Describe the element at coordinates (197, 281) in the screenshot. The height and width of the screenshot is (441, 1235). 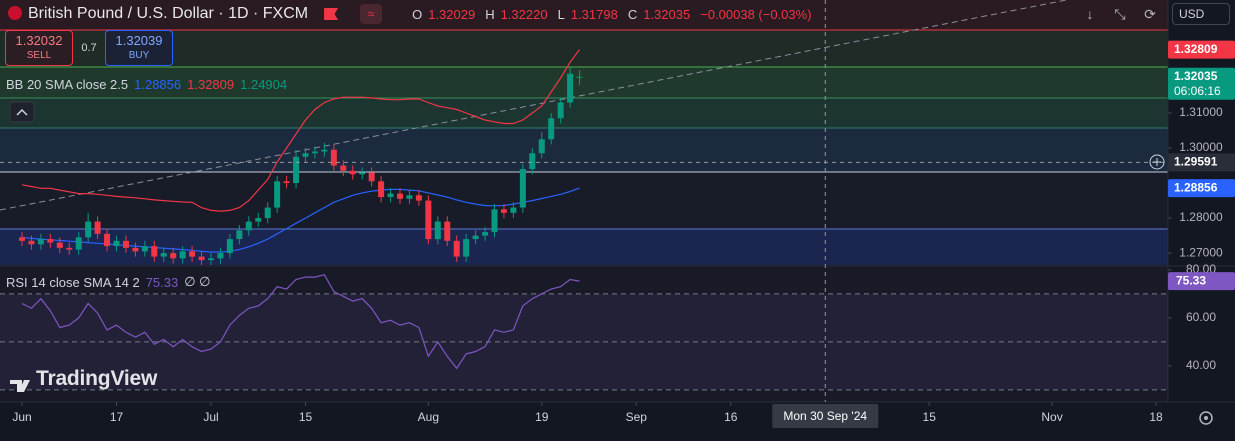
I see `legend-extra: ∅ ∅` at that location.